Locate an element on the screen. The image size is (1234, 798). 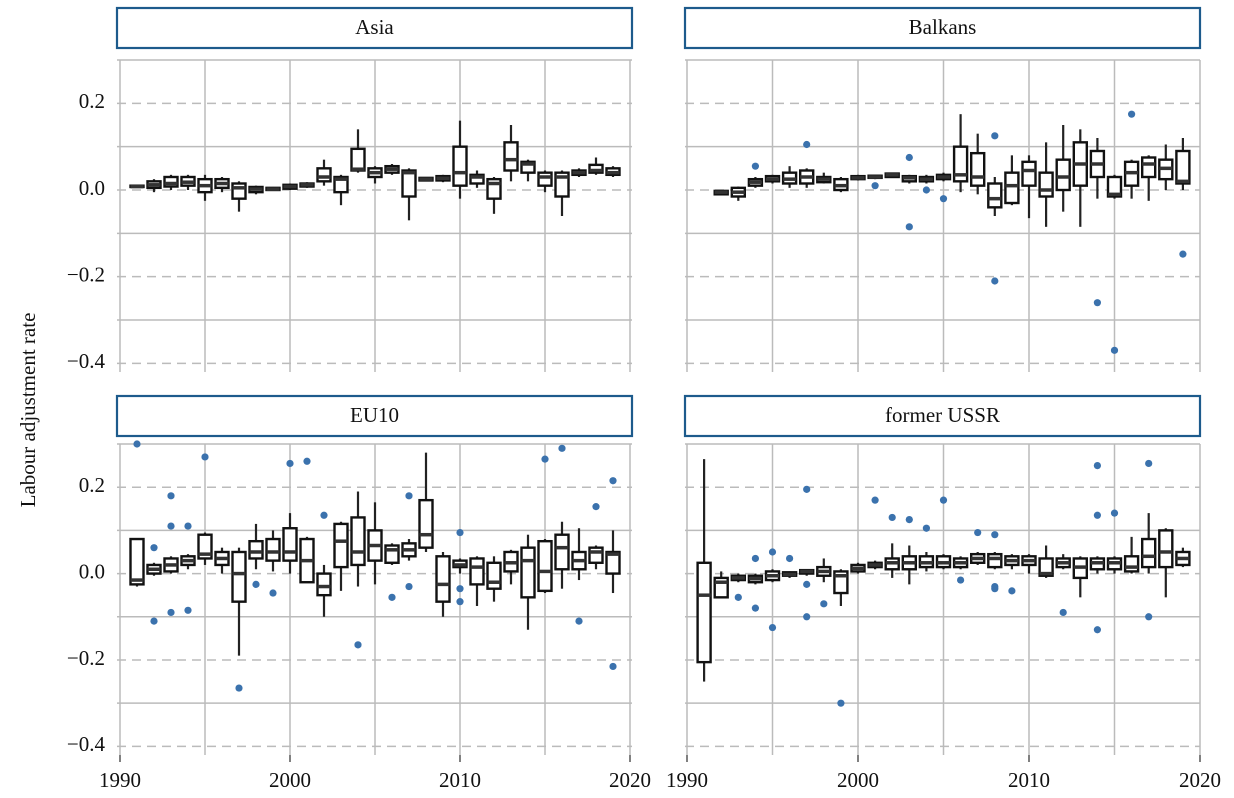
x-tick-label: 1990 is located at coordinates (687, 780).